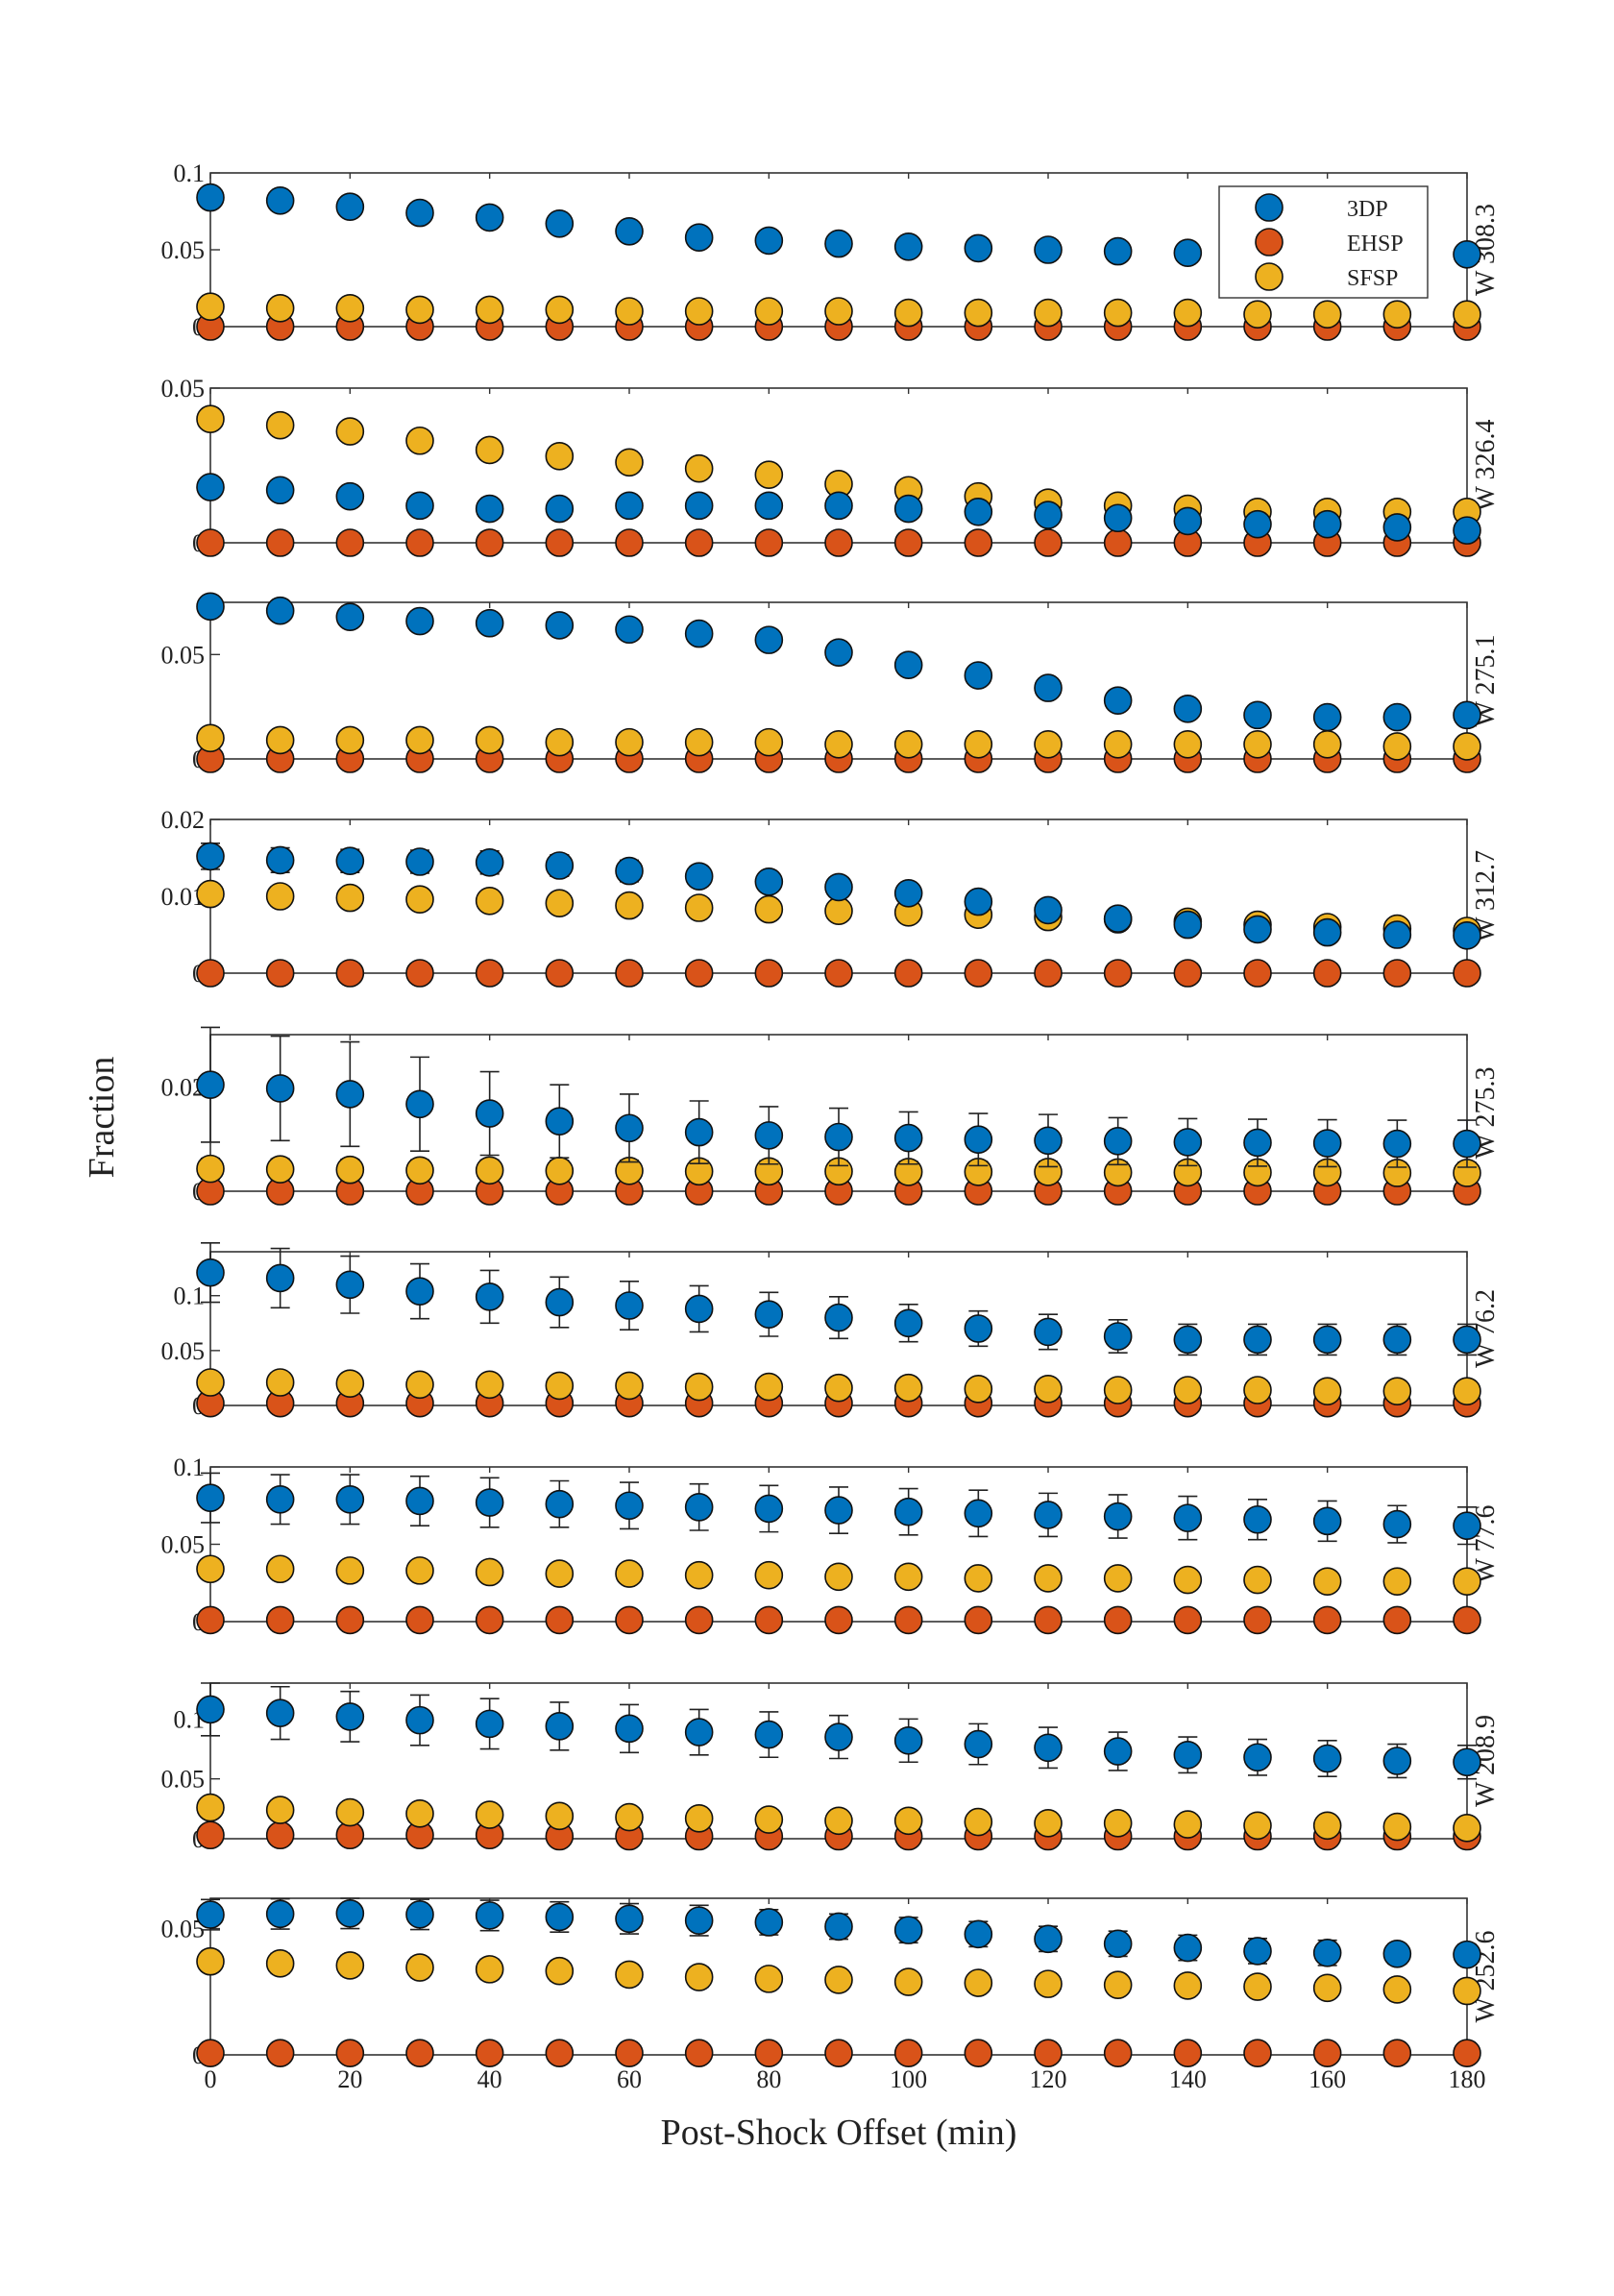 This screenshot has height=2296, width=1614. Describe the element at coordinates (831, 466) in the screenshot. I see `panel-1: 00.05W 326.4` at that location.